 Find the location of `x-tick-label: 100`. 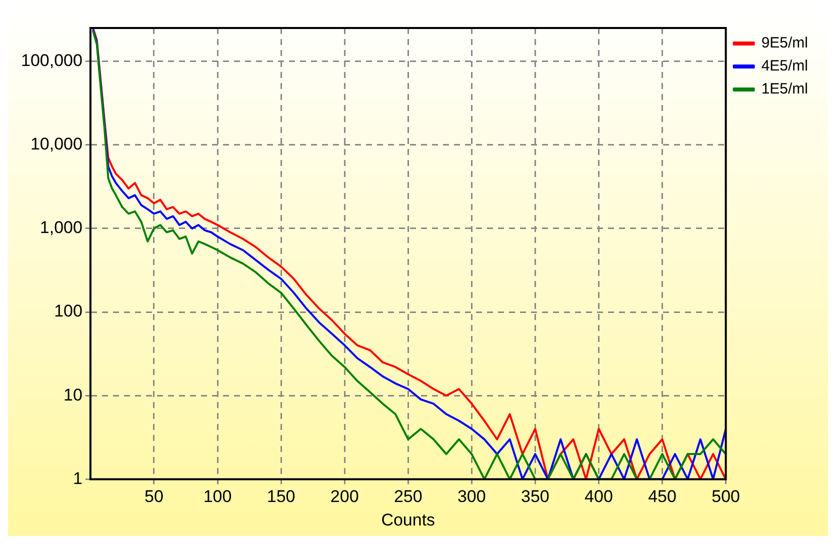

x-tick-label: 100 is located at coordinates (217, 496).